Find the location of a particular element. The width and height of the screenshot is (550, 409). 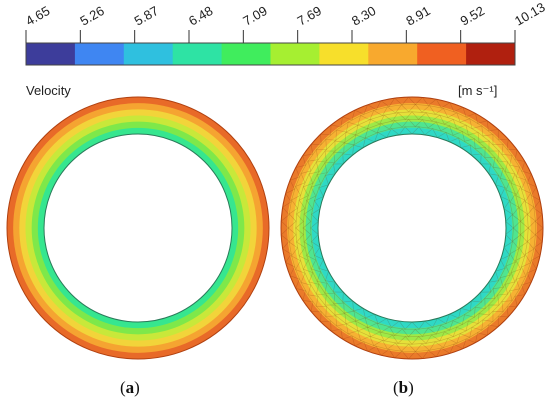

legend-tick-label-8: 9.52 is located at coordinates (472, 16).